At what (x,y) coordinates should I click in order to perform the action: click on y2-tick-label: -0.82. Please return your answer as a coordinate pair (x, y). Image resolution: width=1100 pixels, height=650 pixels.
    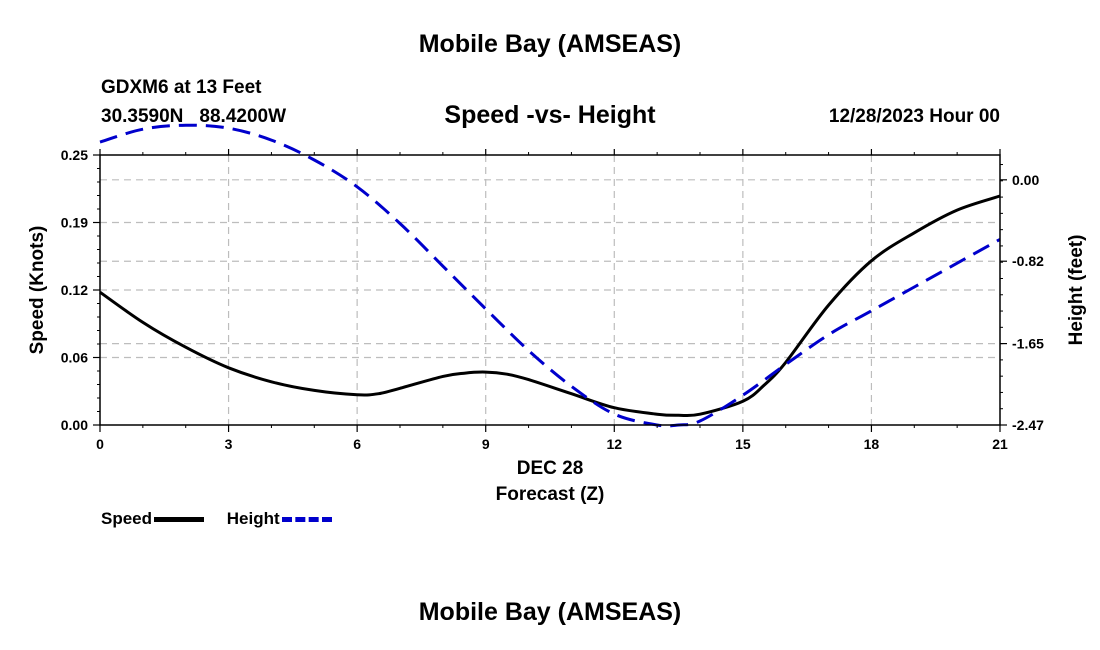
    Looking at the image, I should click on (1028, 261).